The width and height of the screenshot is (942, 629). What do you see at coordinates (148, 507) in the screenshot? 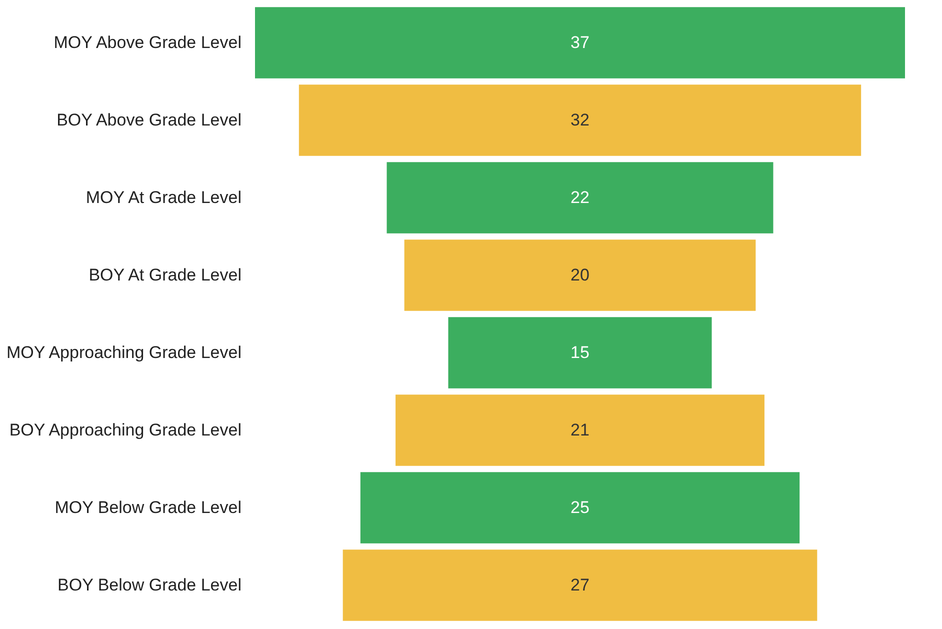
I see `category-label: MOY Below Grade Level` at bounding box center [148, 507].